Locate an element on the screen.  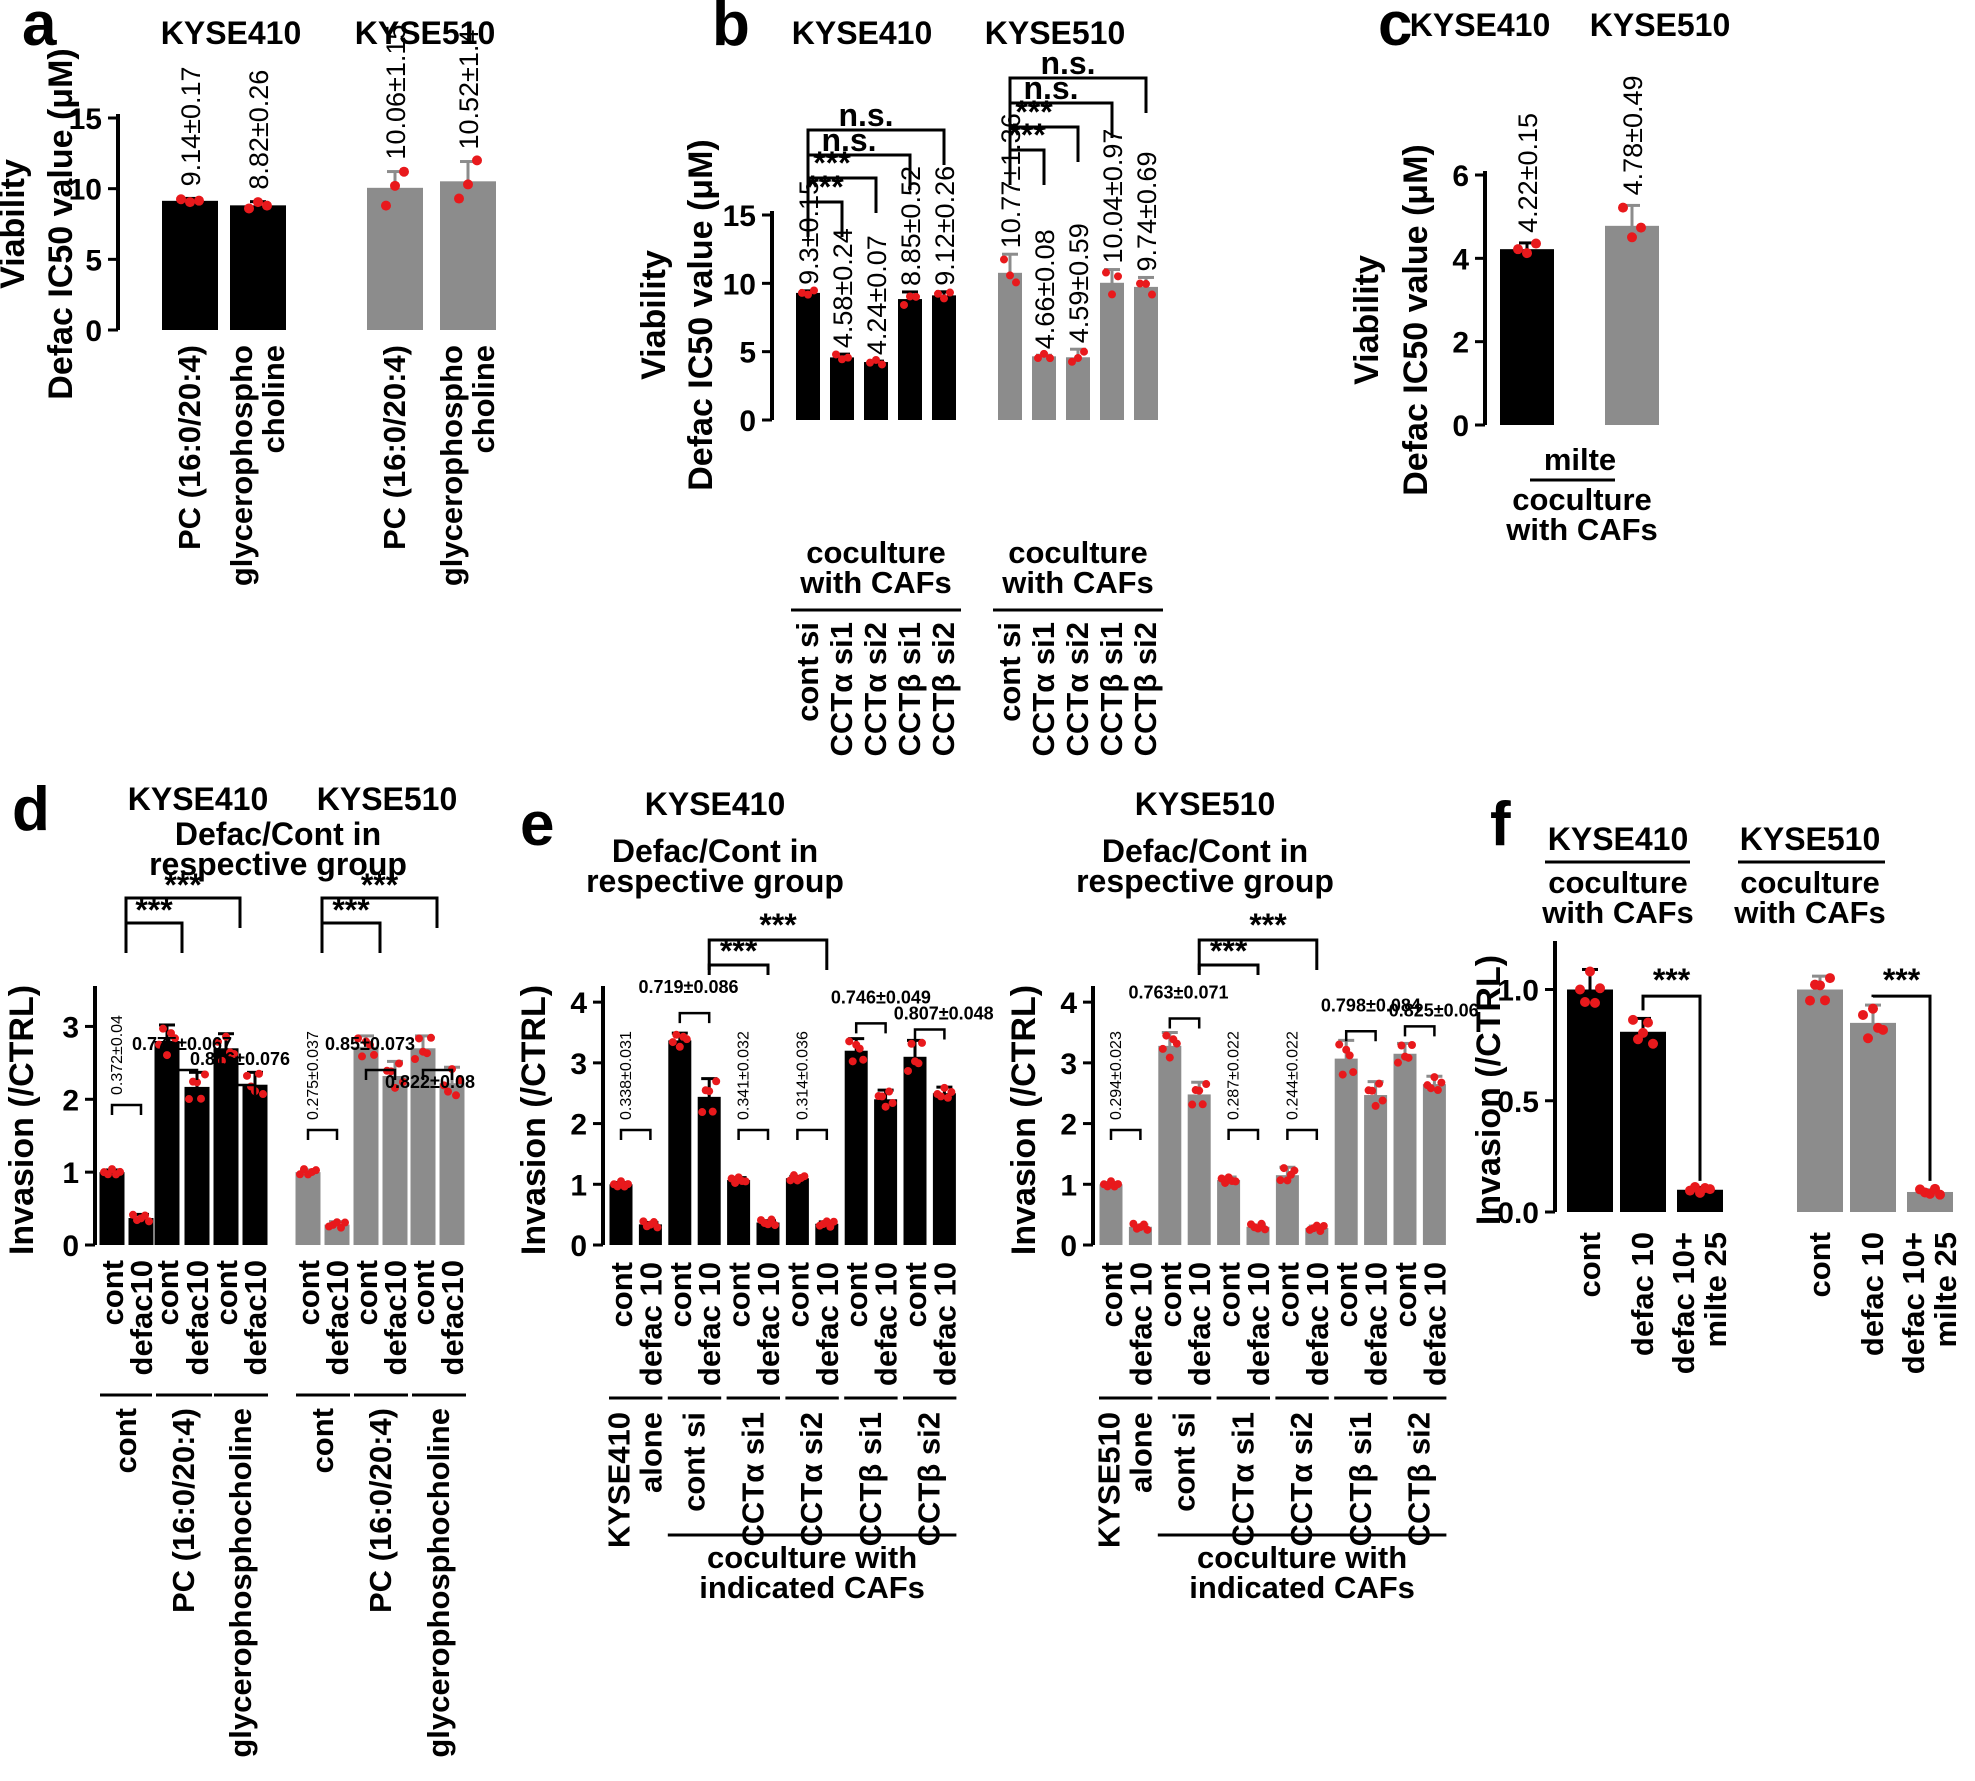
panel-e-kyse410-x-label: cont is located at coordinates (739, 1294).